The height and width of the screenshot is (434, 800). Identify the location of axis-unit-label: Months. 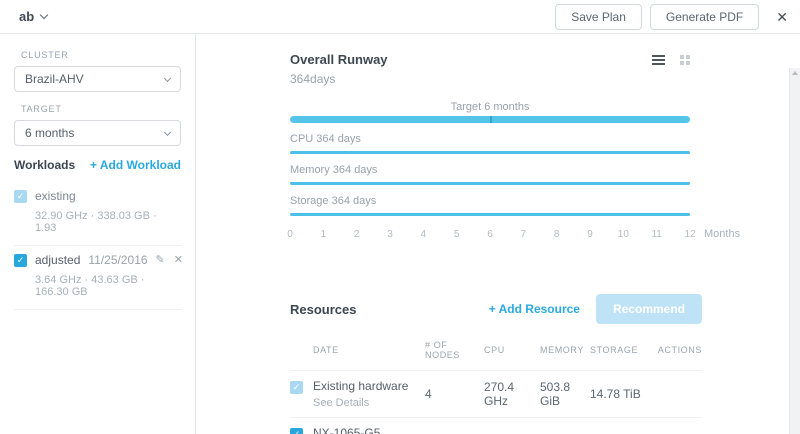
(722, 234).